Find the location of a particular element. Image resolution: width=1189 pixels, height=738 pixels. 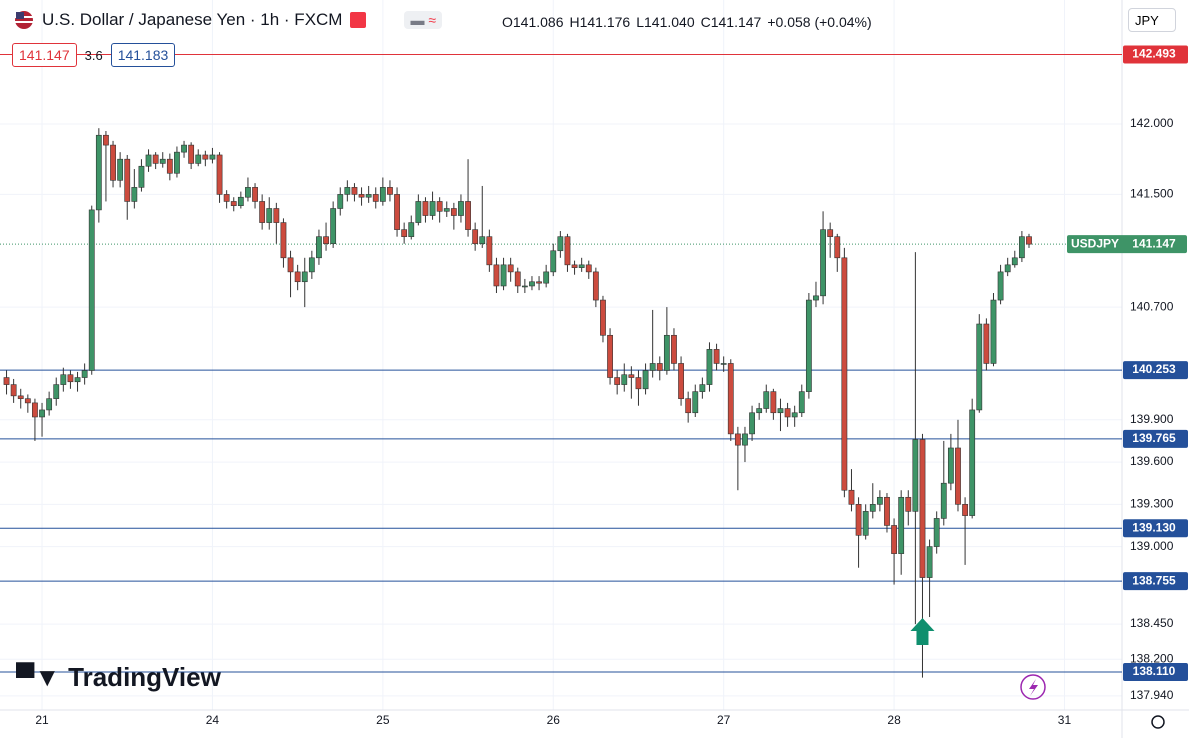

x-tick-label: 24 is located at coordinates (213, 720).